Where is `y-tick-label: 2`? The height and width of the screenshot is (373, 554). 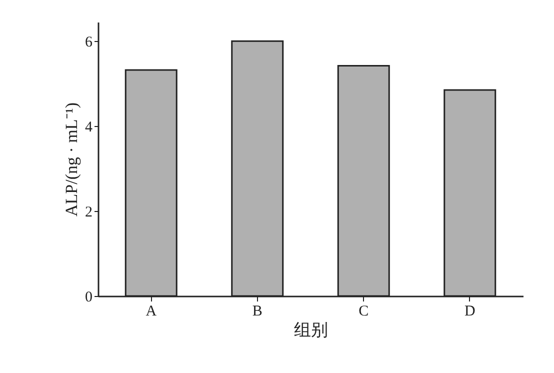
y-tick-label: 2 is located at coordinates (88, 212).